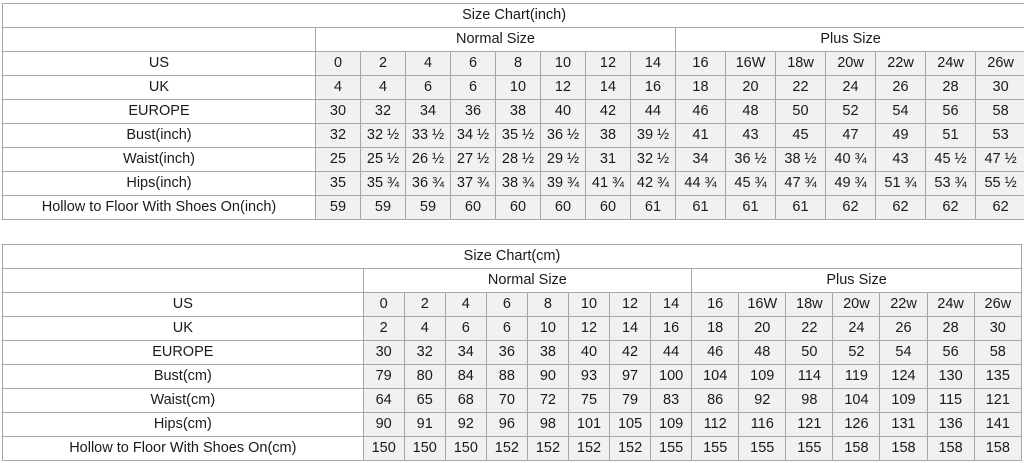  Describe the element at coordinates (653, 63) in the screenshot. I see `inch-us-n7: 14` at that location.